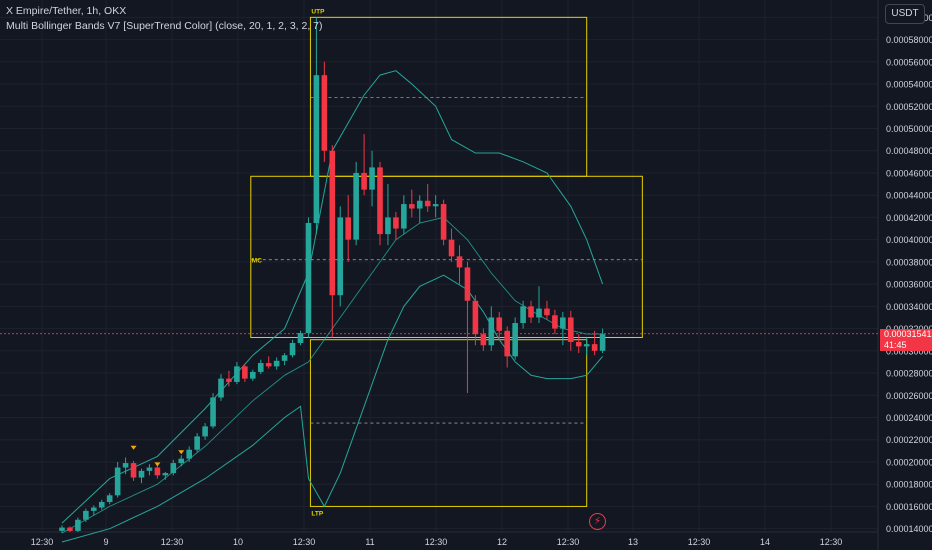 Image resolution: width=932 pixels, height=550 pixels. Describe the element at coordinates (905, 14) in the screenshot. I see `currency-button: USDT` at that location.